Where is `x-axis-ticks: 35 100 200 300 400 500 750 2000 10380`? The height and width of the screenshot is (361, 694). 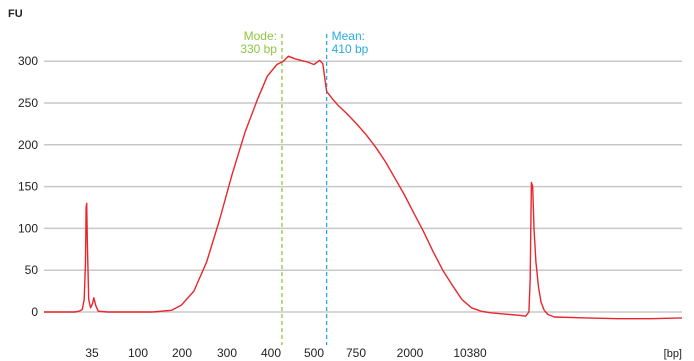 x-axis-ticks: 35 100 200 300 400 500 750 2000 10380 is located at coordinates (286, 353).